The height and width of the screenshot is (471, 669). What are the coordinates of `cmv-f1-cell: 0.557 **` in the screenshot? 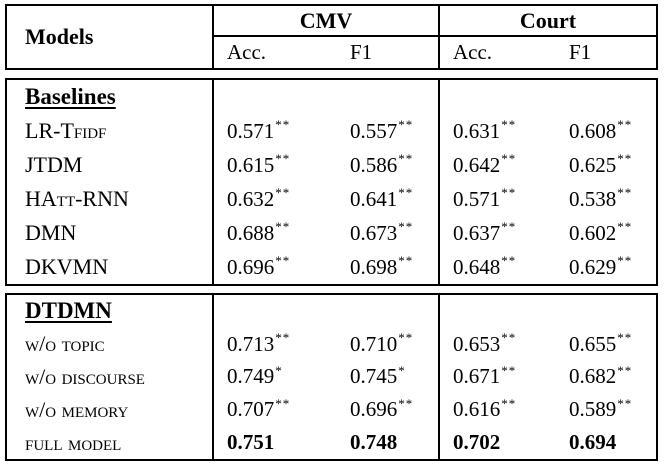 It's located at (387, 131).